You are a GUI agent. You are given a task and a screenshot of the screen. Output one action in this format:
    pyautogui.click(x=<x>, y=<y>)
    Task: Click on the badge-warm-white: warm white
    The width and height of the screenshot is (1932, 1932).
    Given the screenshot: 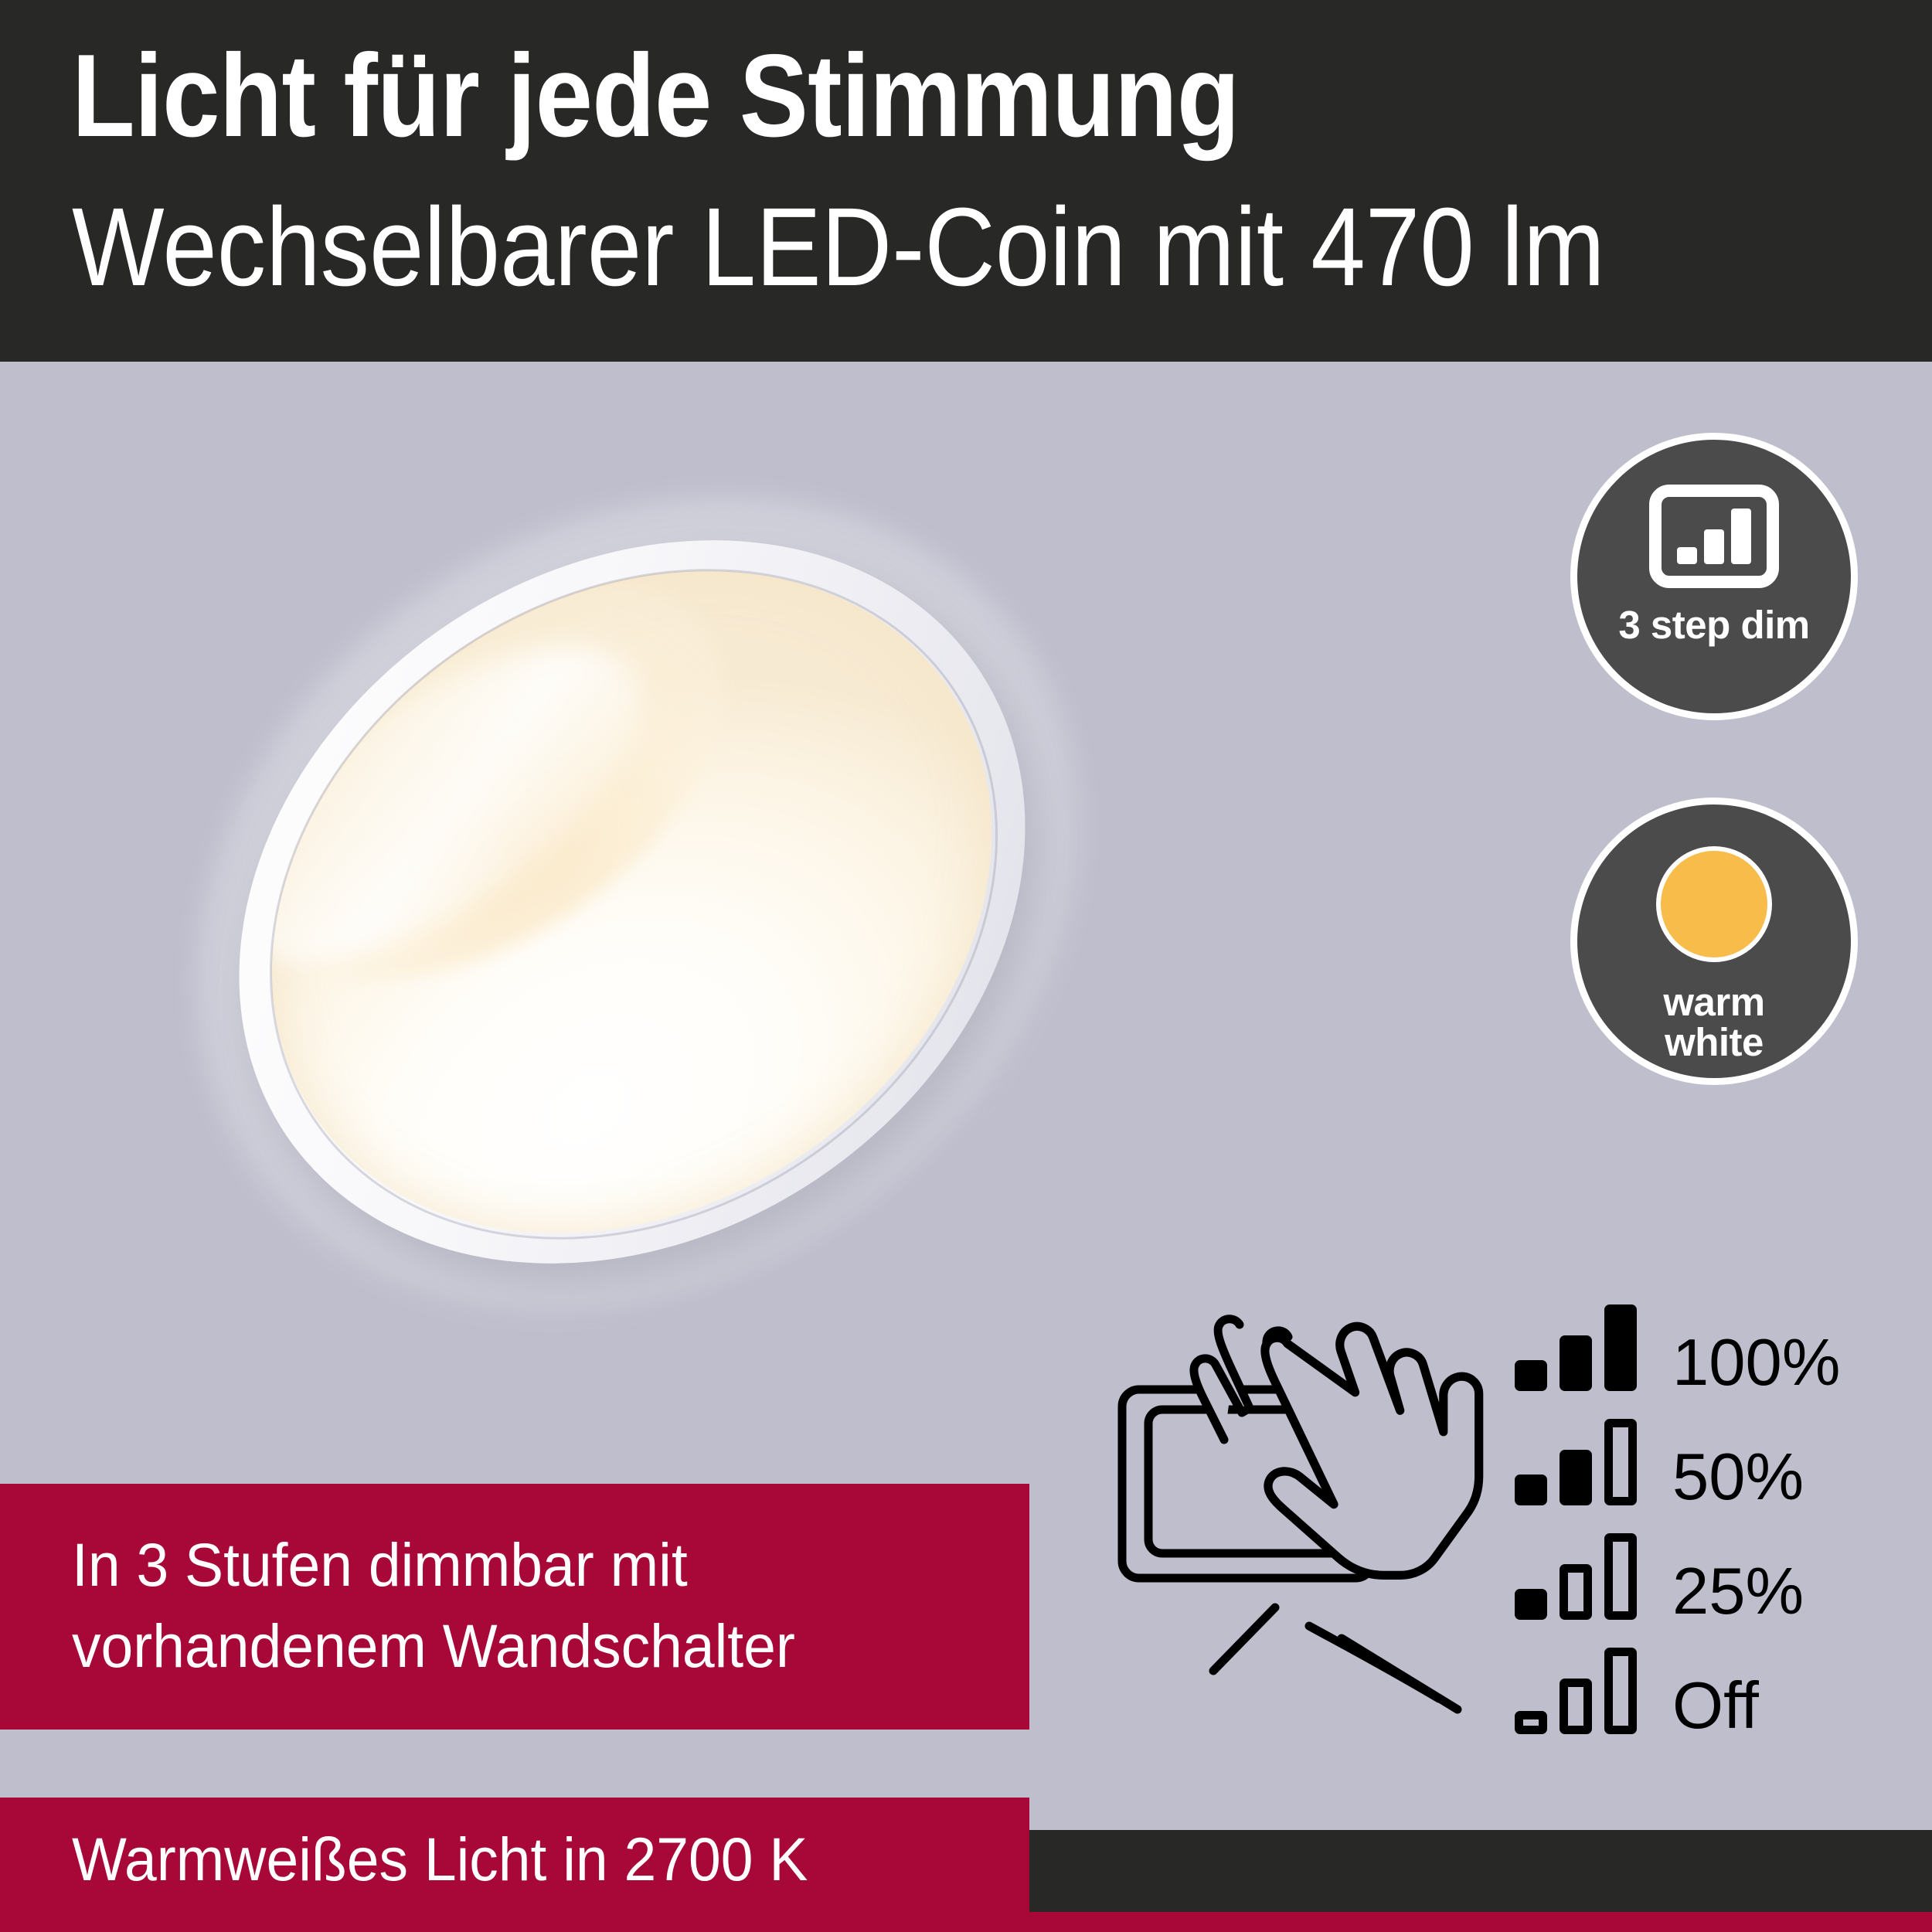 What is the action you would take?
    pyautogui.click(x=1714, y=942)
    